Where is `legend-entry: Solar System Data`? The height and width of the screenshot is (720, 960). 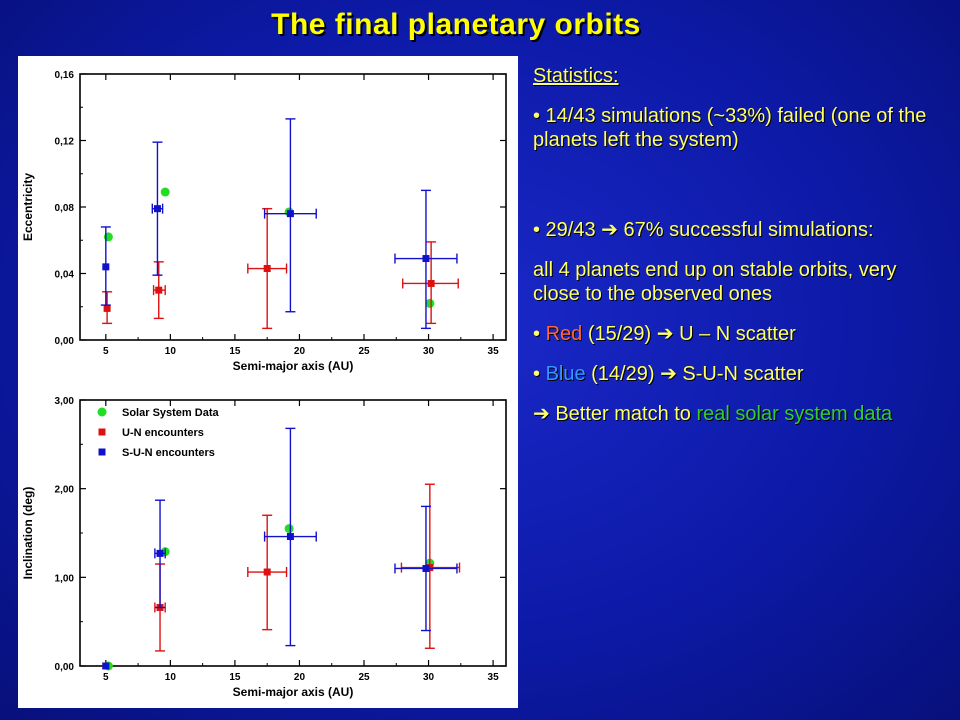
legend-entry: Solar System Data is located at coordinates (170, 413).